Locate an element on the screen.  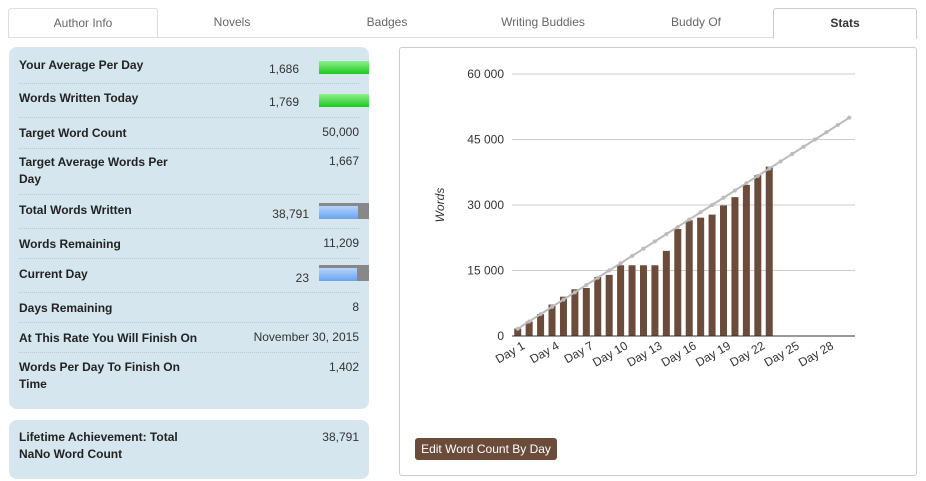
tab-stats: Stats is located at coordinates (845, 23).